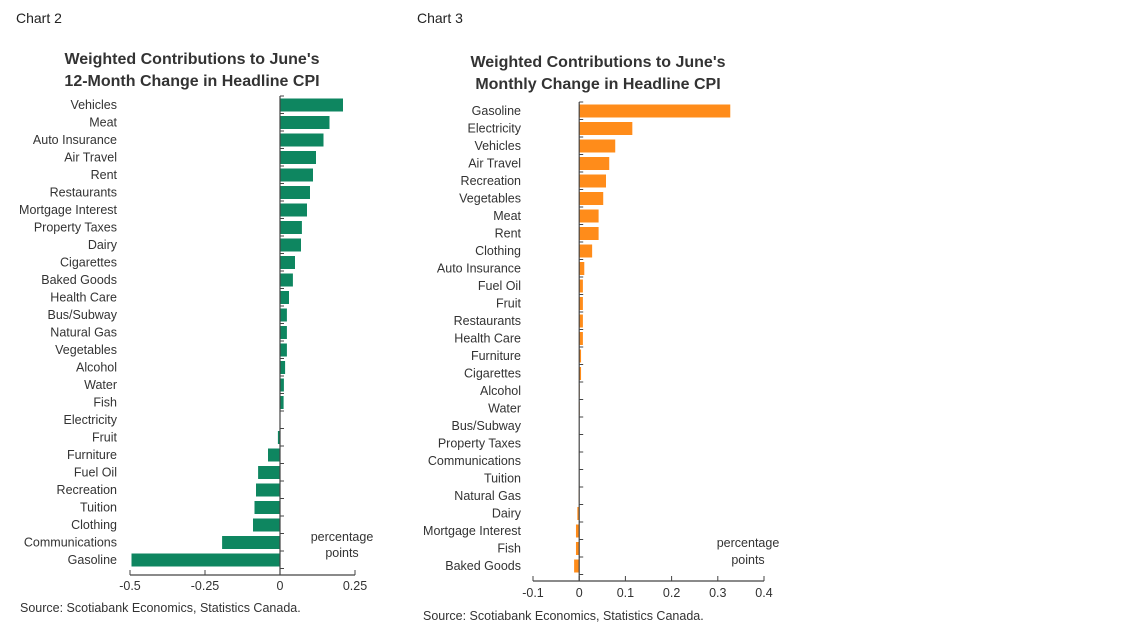  I want to click on category-label: Clothing, so click(498, 251).